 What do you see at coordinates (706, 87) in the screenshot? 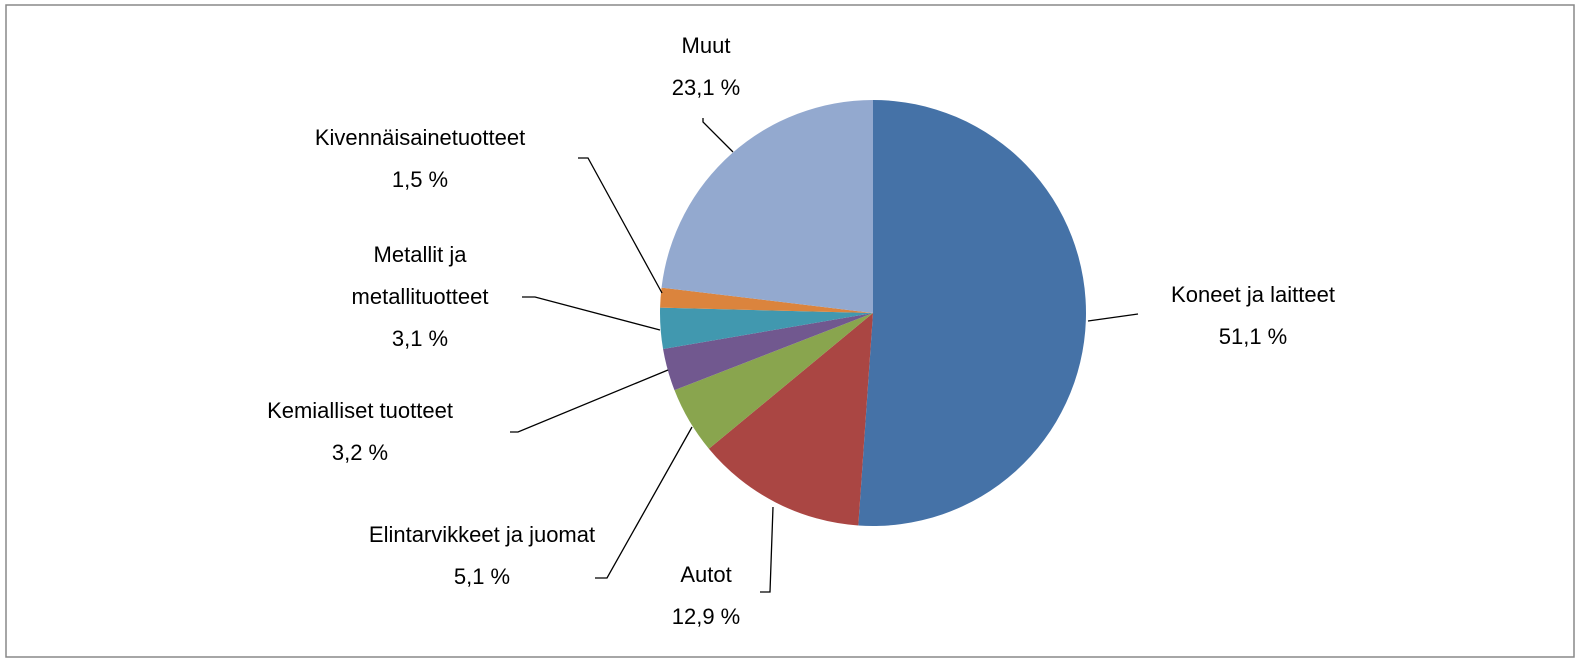
I see `value-label: 23,1 %` at bounding box center [706, 87].